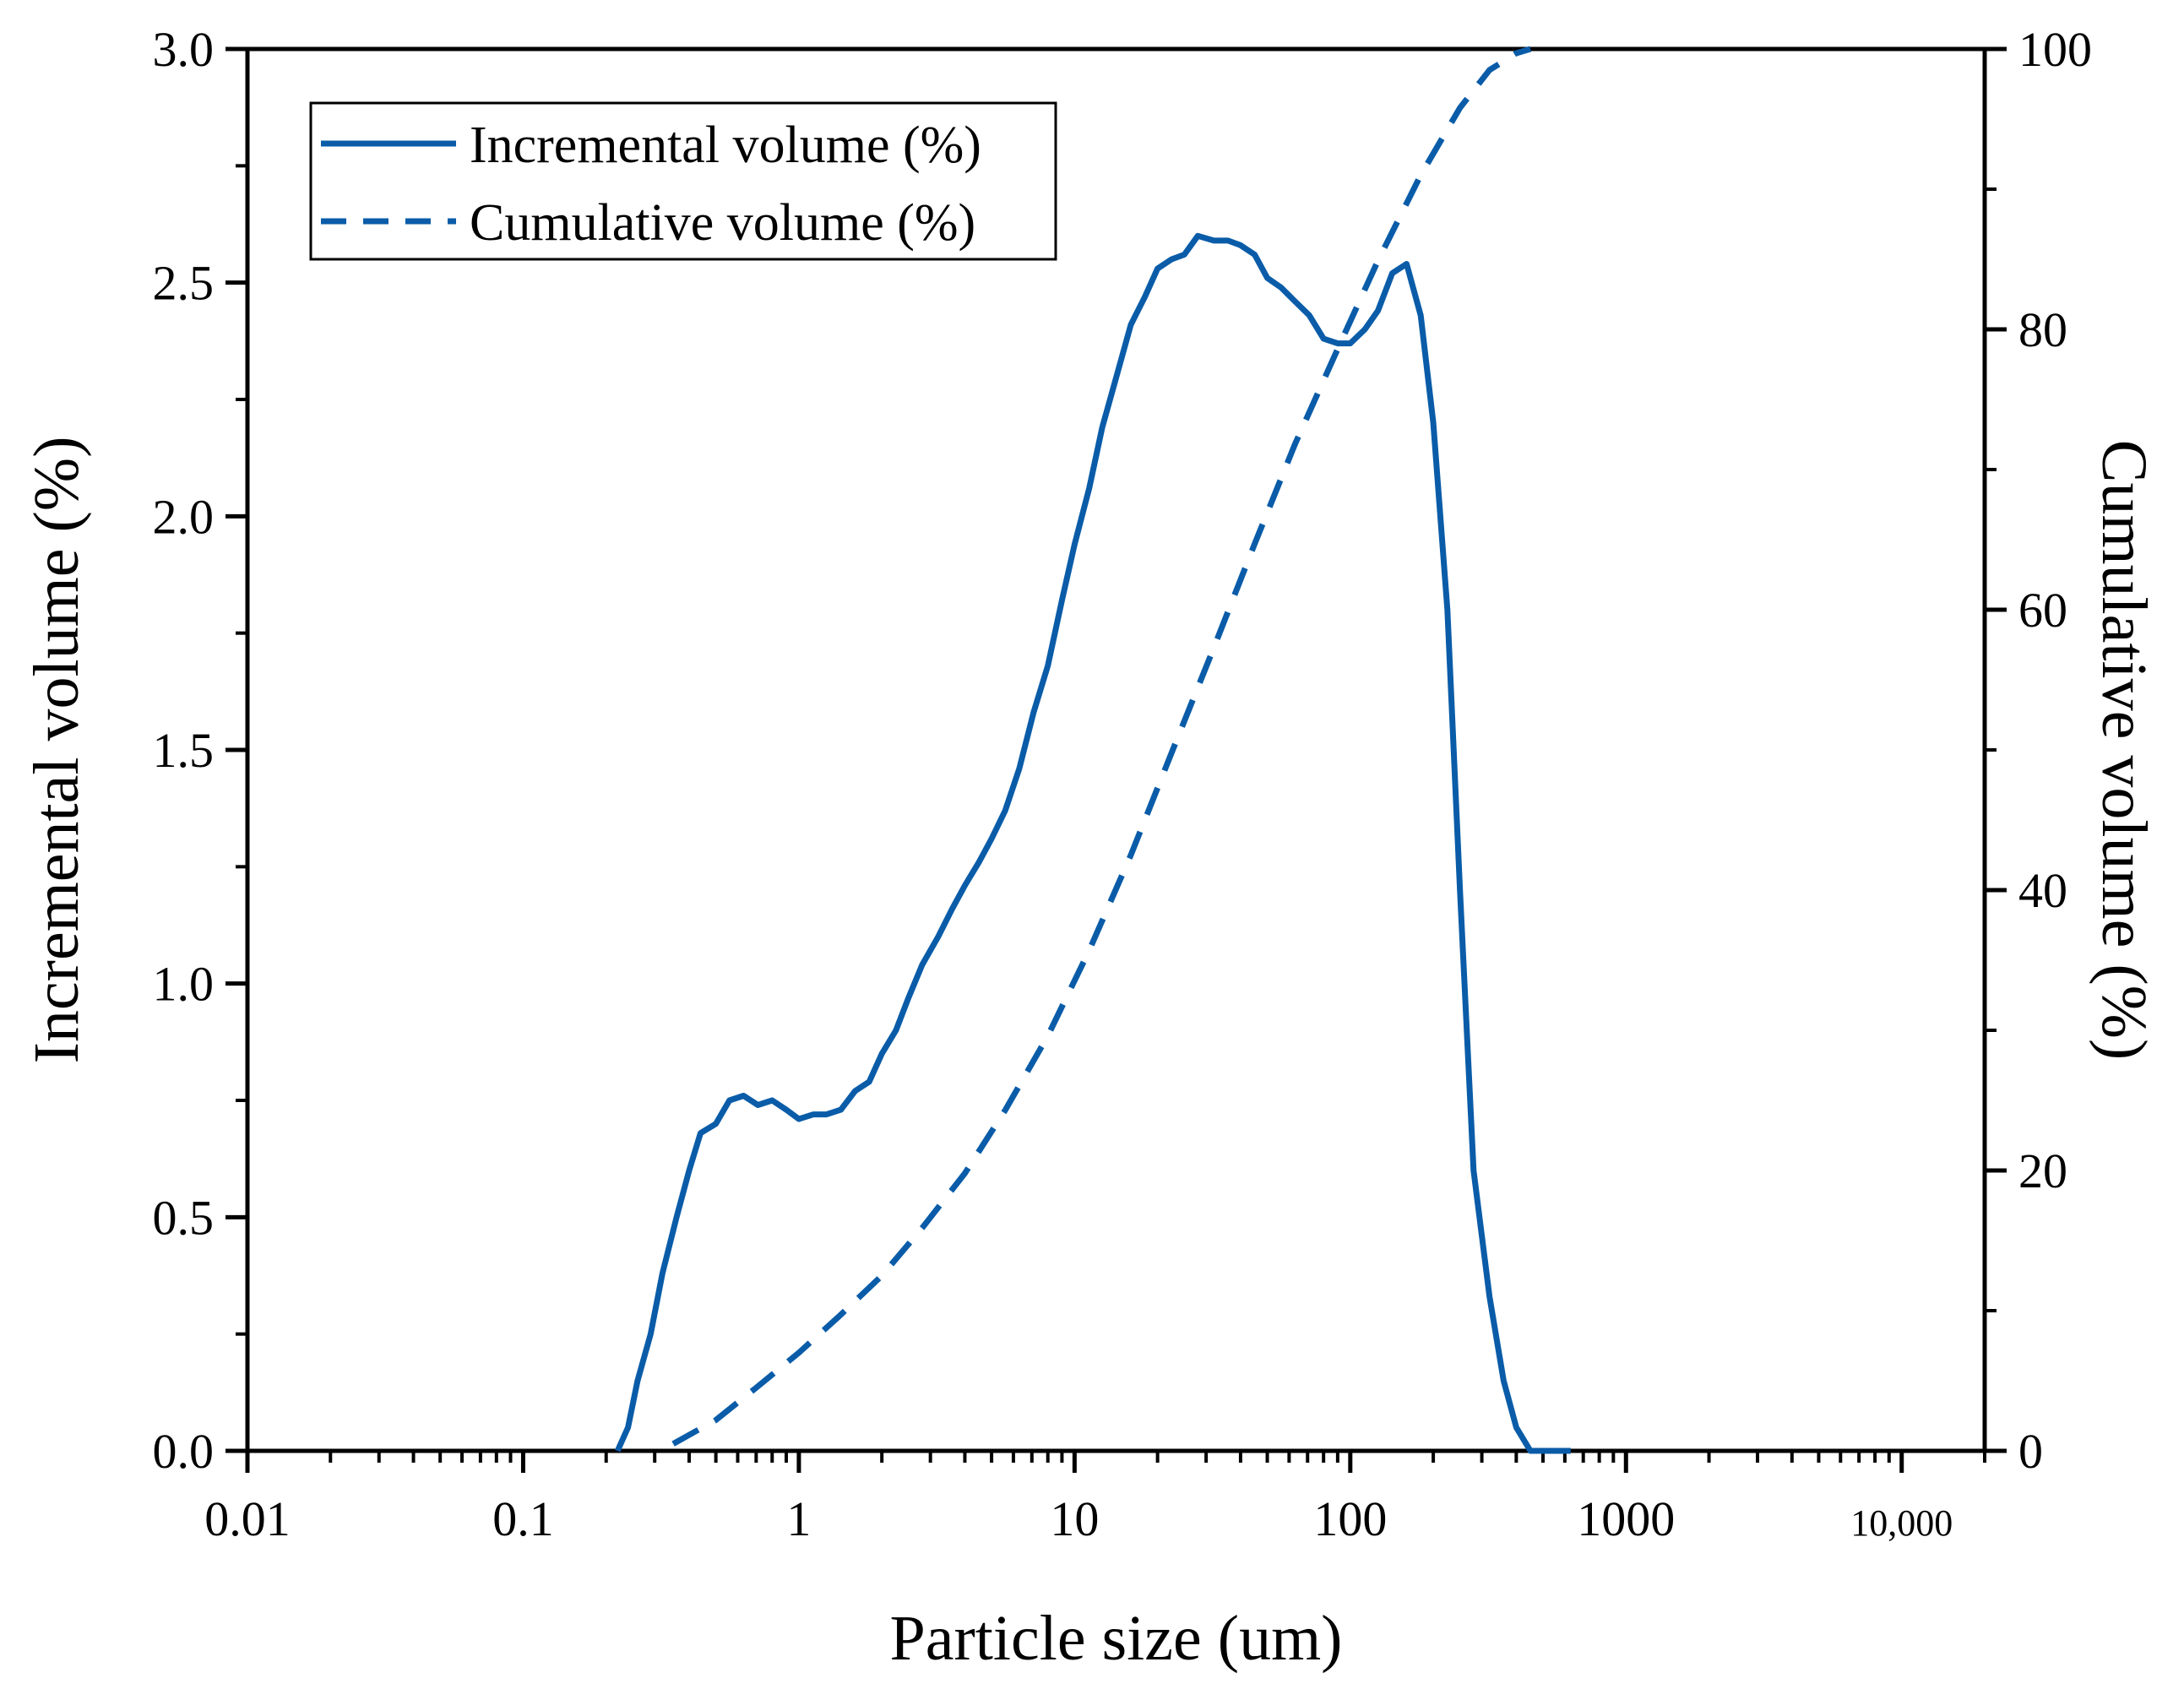 This screenshot has width=2184, height=1689. I want to click on x-tick-label: 0.1, so click(523, 1518).